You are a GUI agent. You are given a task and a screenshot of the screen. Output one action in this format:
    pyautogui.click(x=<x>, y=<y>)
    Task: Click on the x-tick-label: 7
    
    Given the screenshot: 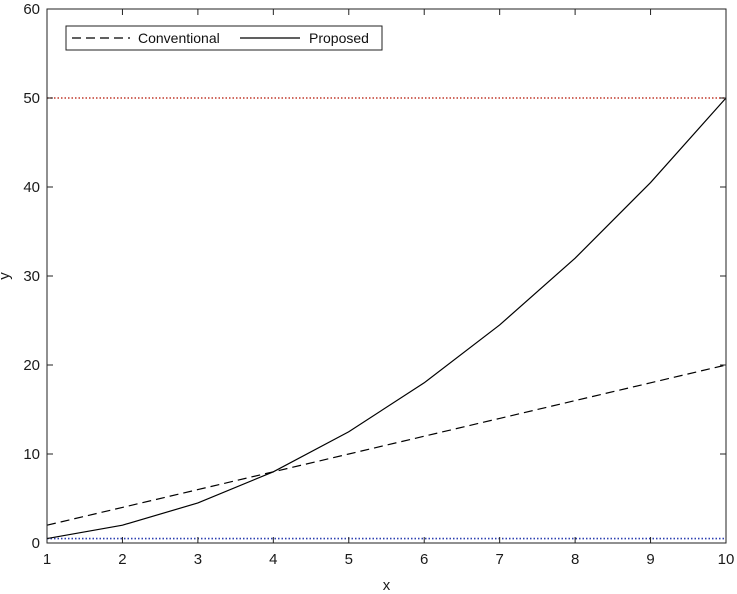 What is the action you would take?
    pyautogui.click(x=499, y=559)
    